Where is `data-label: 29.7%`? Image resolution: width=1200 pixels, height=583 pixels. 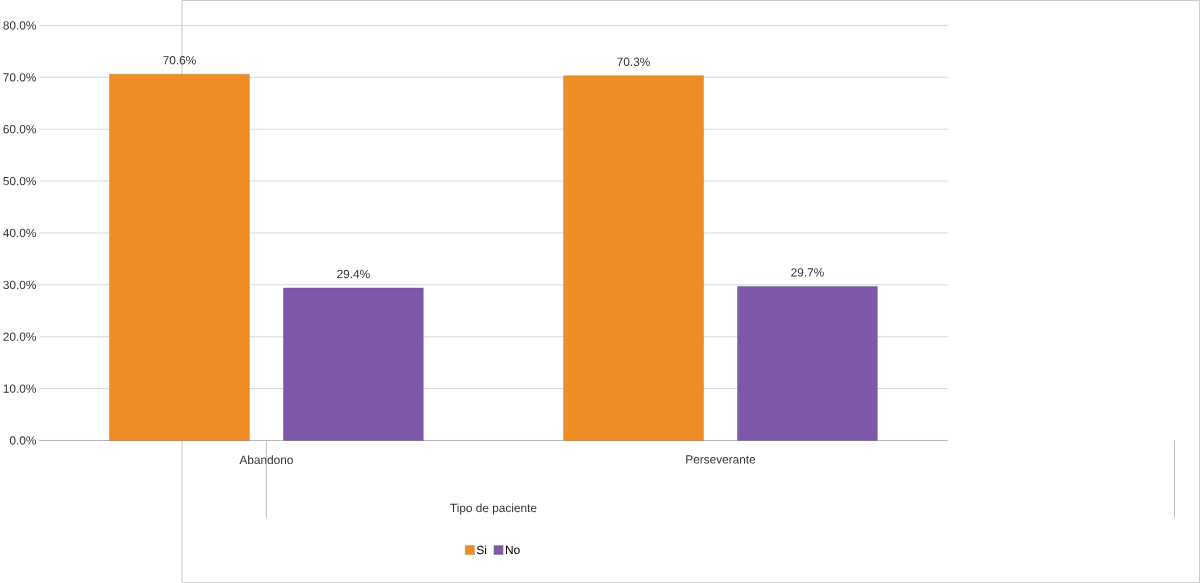
data-label: 29.7% is located at coordinates (807, 272).